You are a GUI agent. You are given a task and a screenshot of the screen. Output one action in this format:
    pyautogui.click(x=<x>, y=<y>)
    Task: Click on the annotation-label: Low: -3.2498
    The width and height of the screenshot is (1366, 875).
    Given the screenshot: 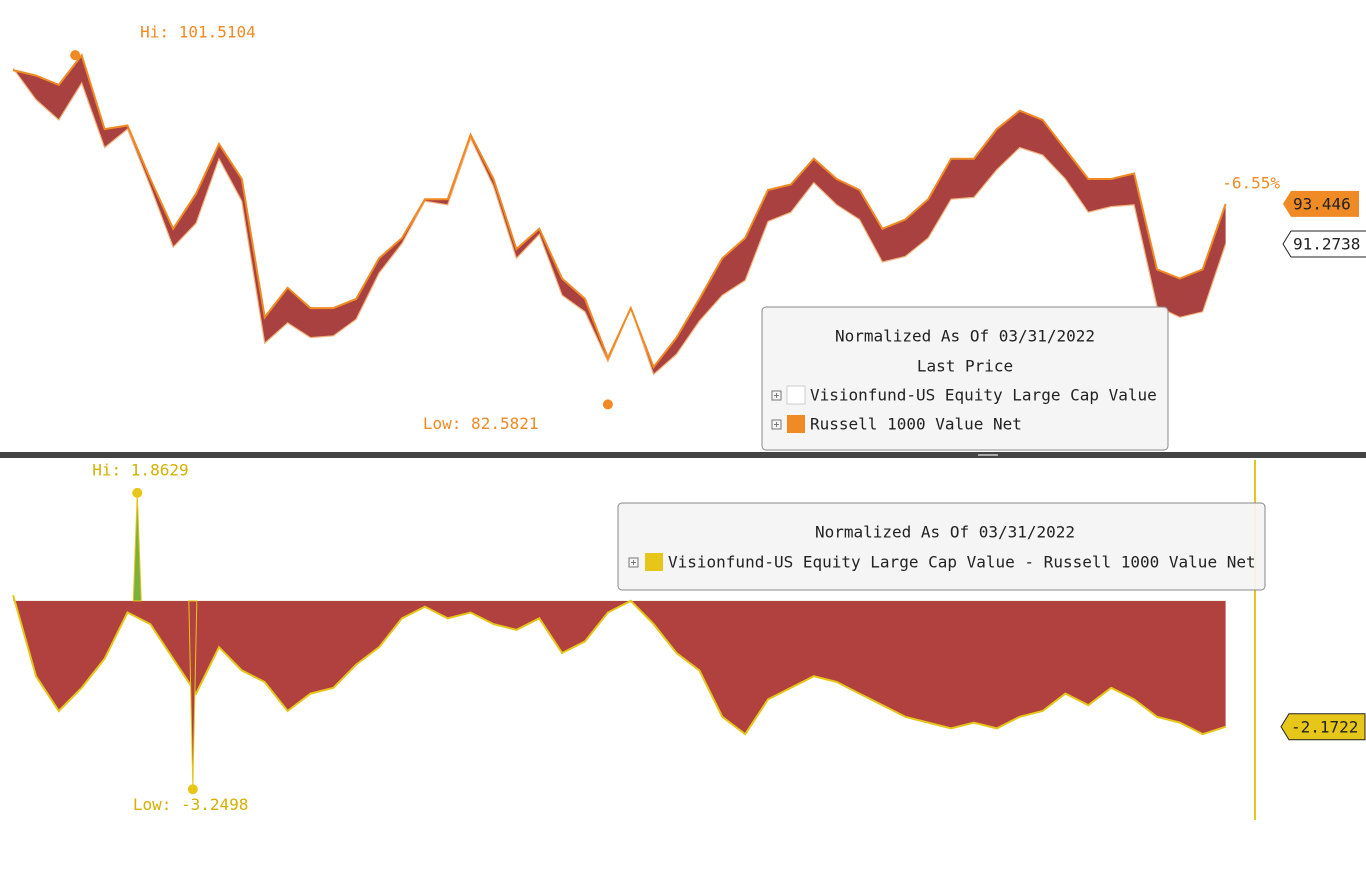 What is the action you would take?
    pyautogui.click(x=191, y=804)
    